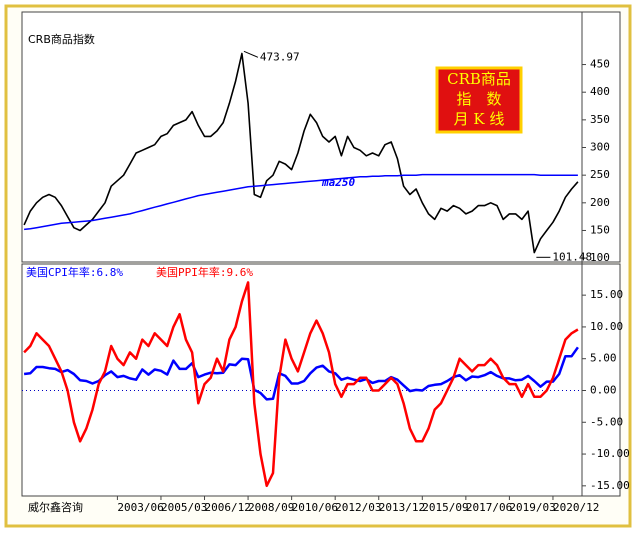 This screenshot has height=540, width=640. What do you see at coordinates (600, 229) in the screenshot?
I see `y-tick-label: 150` at bounding box center [600, 229].